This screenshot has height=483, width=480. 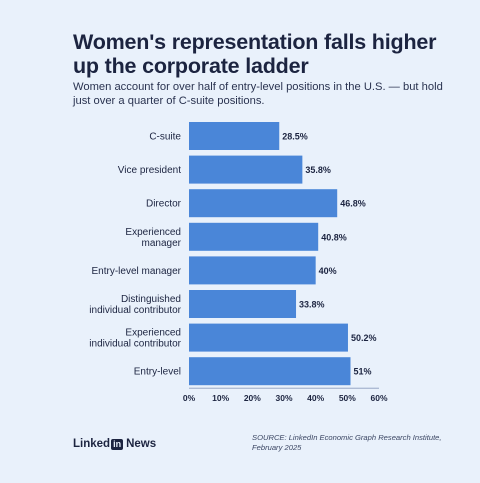 I want to click on category-label: Entry-level, so click(x=157, y=372).